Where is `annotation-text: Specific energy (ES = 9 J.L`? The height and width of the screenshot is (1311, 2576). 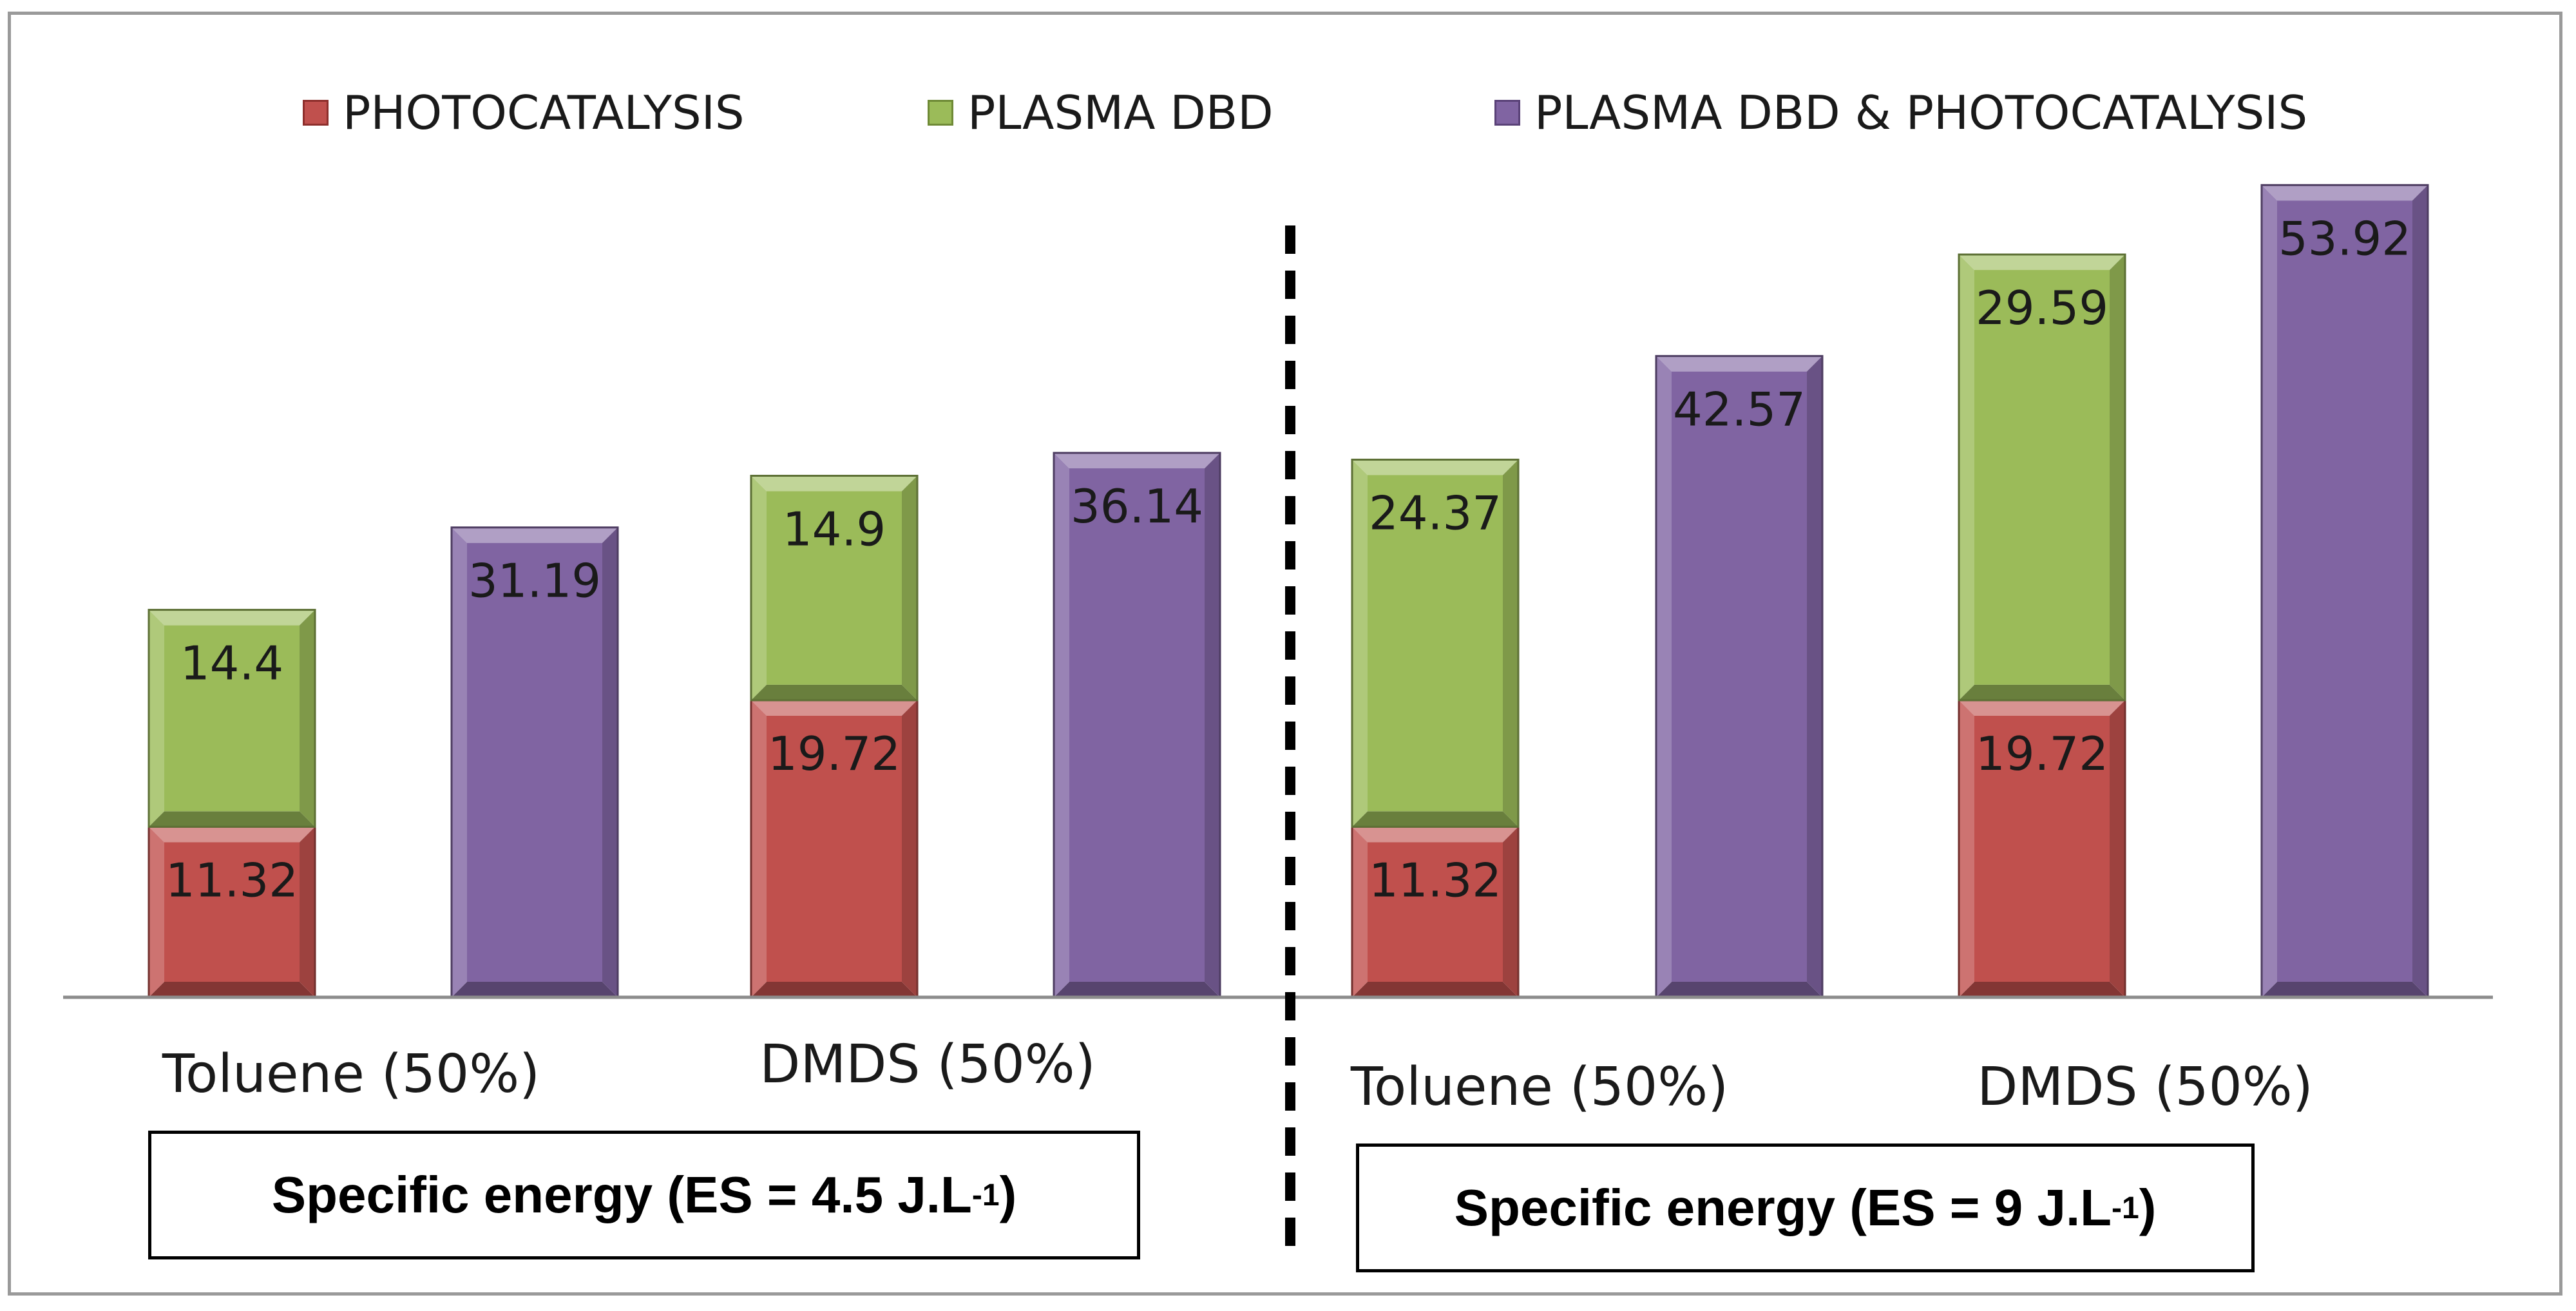
annotation-text: Specific energy (ES = 9 J.L is located at coordinates (1783, 1207).